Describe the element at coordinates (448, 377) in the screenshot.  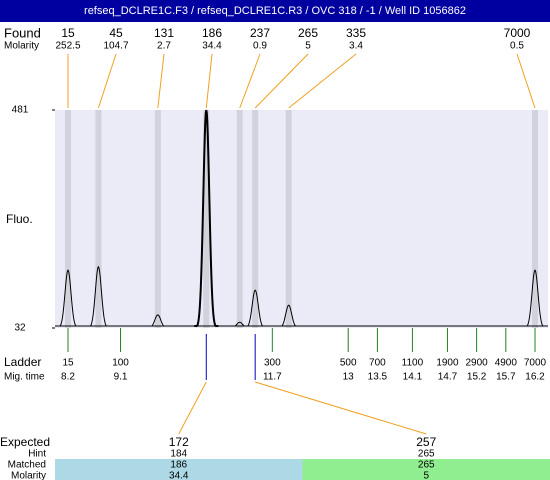
I see `mig-time-value: 14.7` at that location.